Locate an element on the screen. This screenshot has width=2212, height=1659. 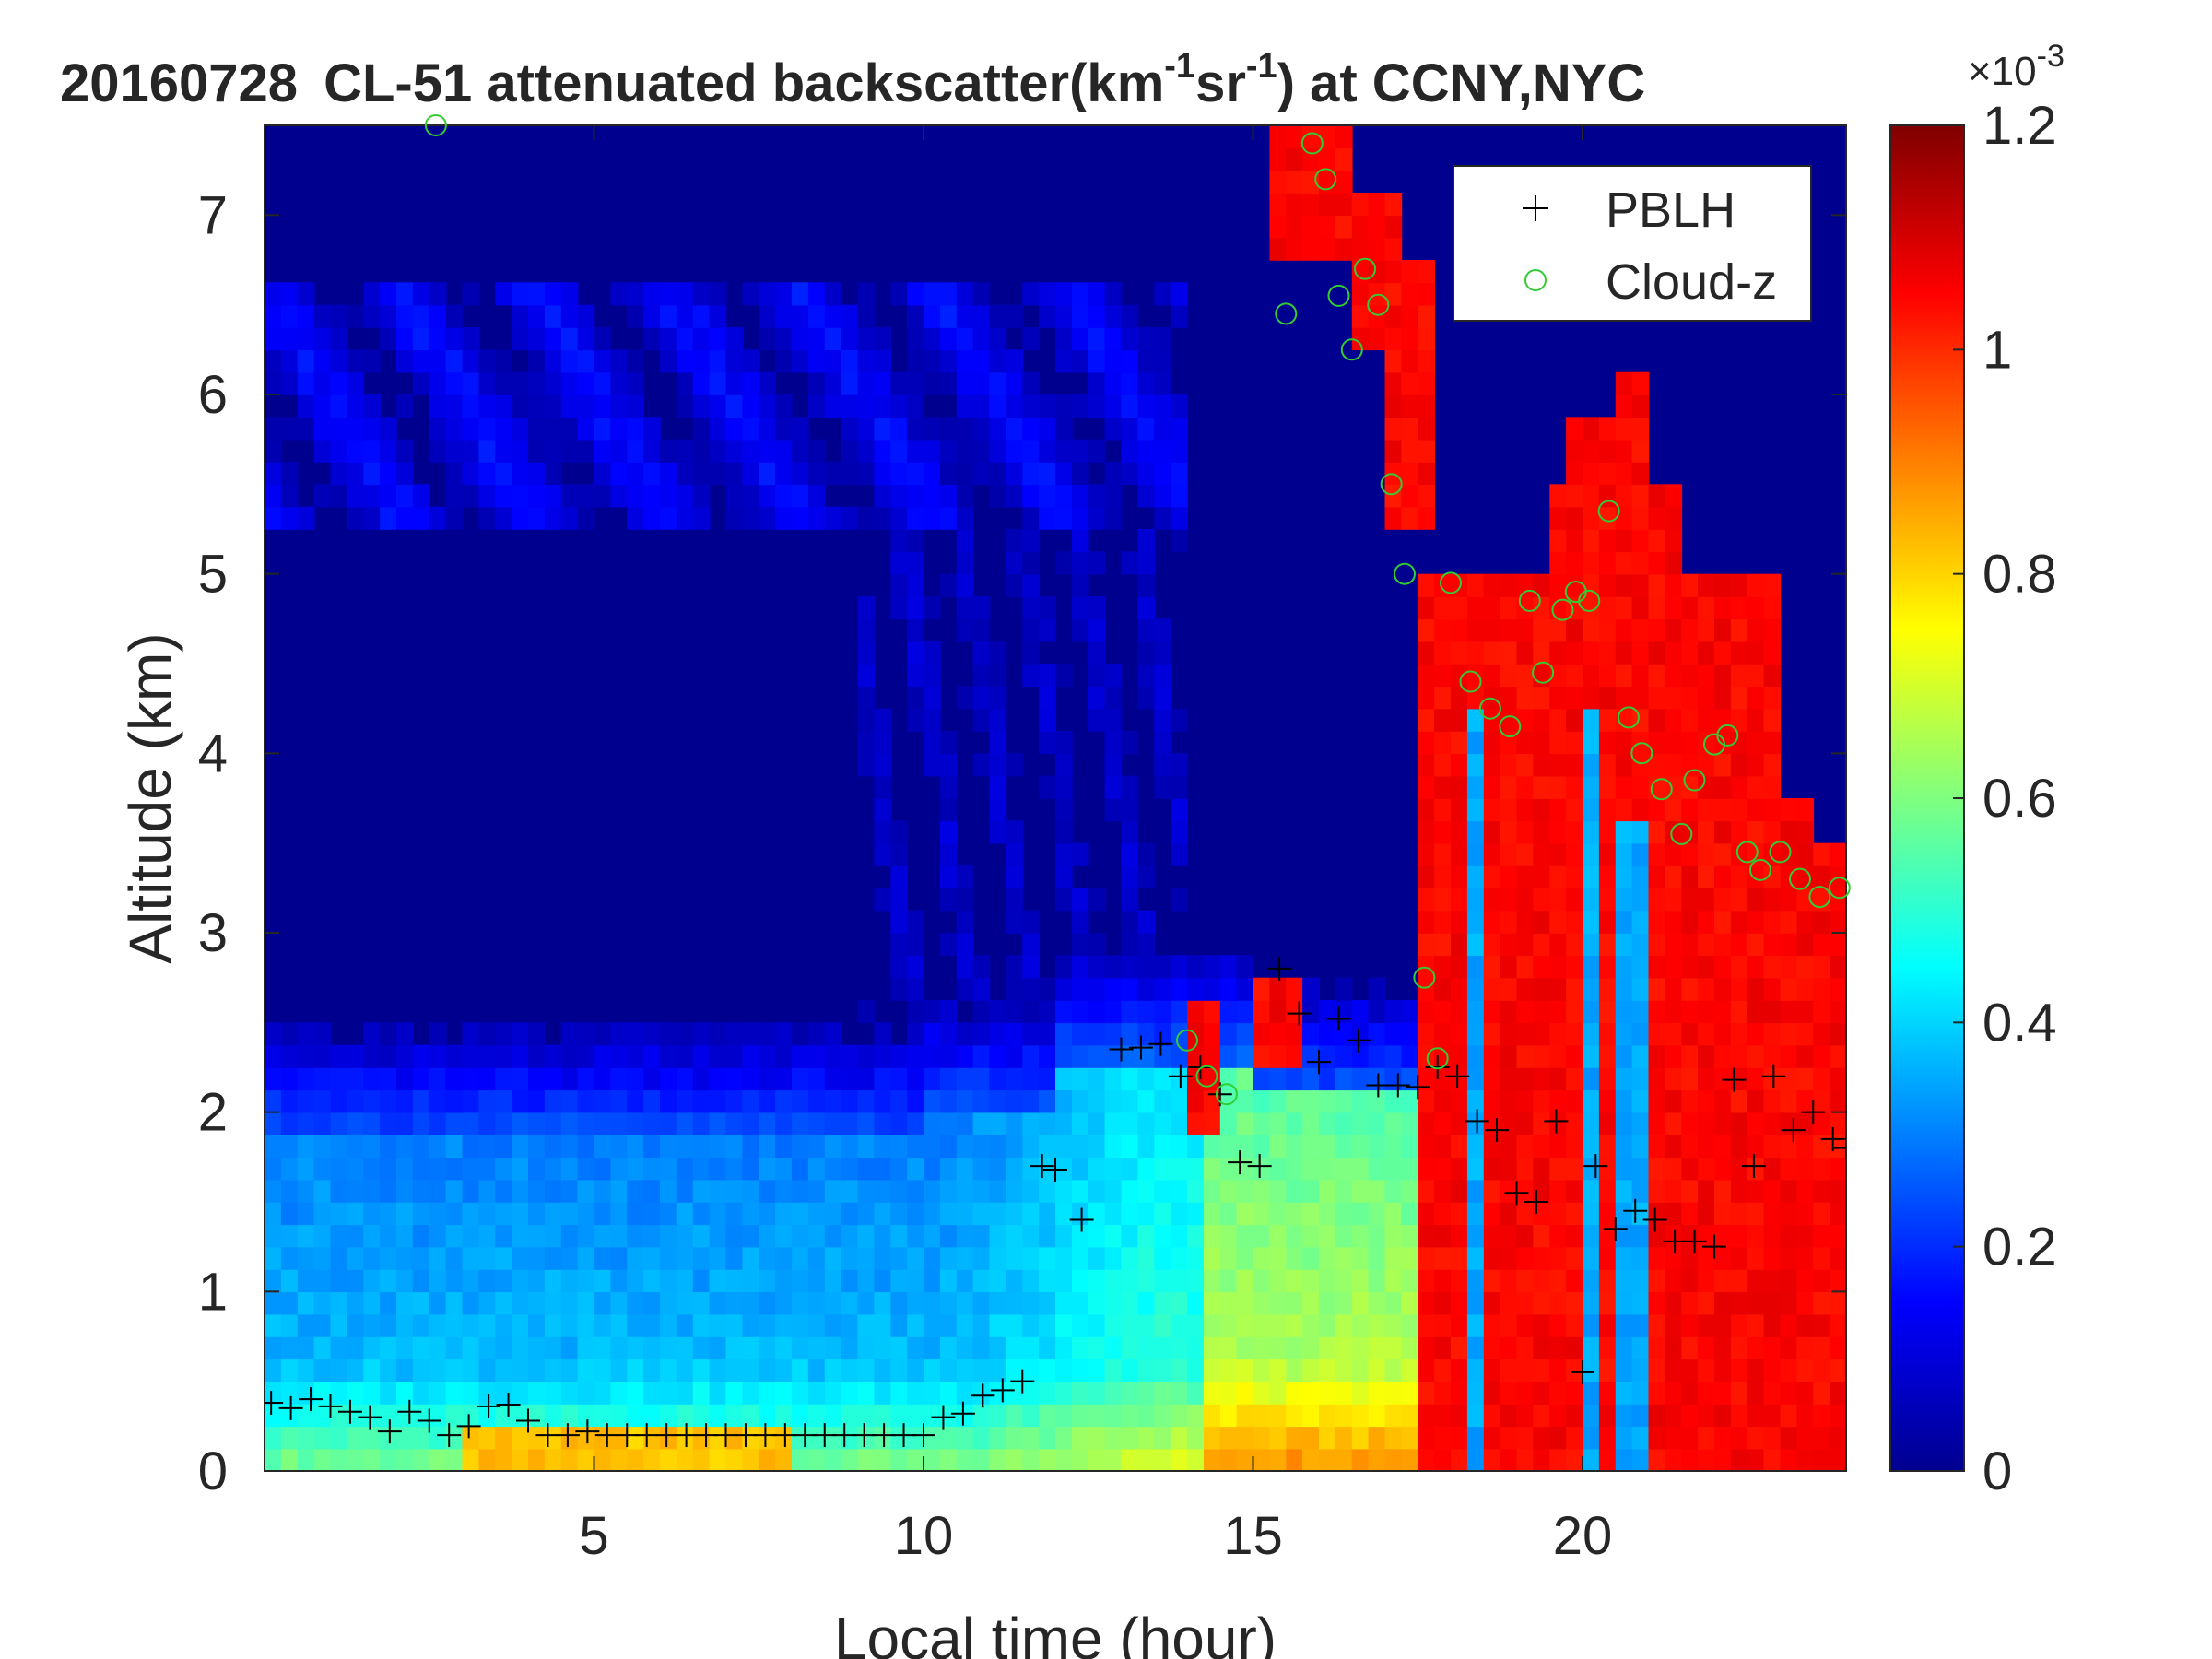
colorbar-tick-label: 0 is located at coordinates (1997, 1471).